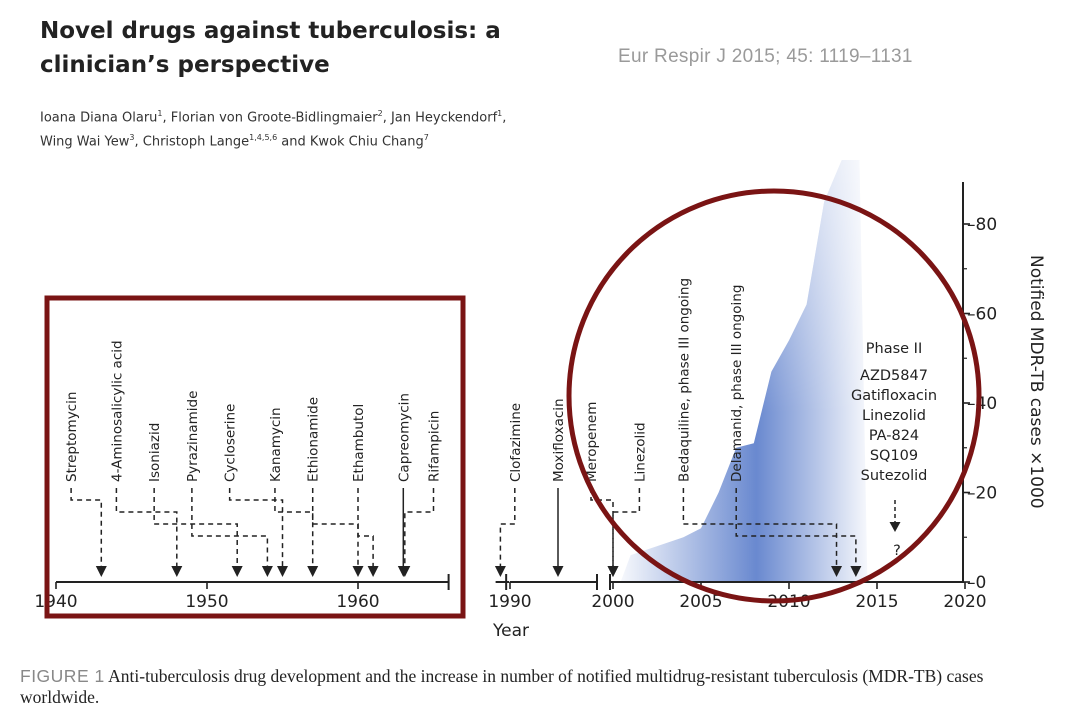 This screenshot has height=720, width=1080. Describe the element at coordinates (99, 118) in the screenshot. I see `author-name: Ioana Diana Olaru` at that location.